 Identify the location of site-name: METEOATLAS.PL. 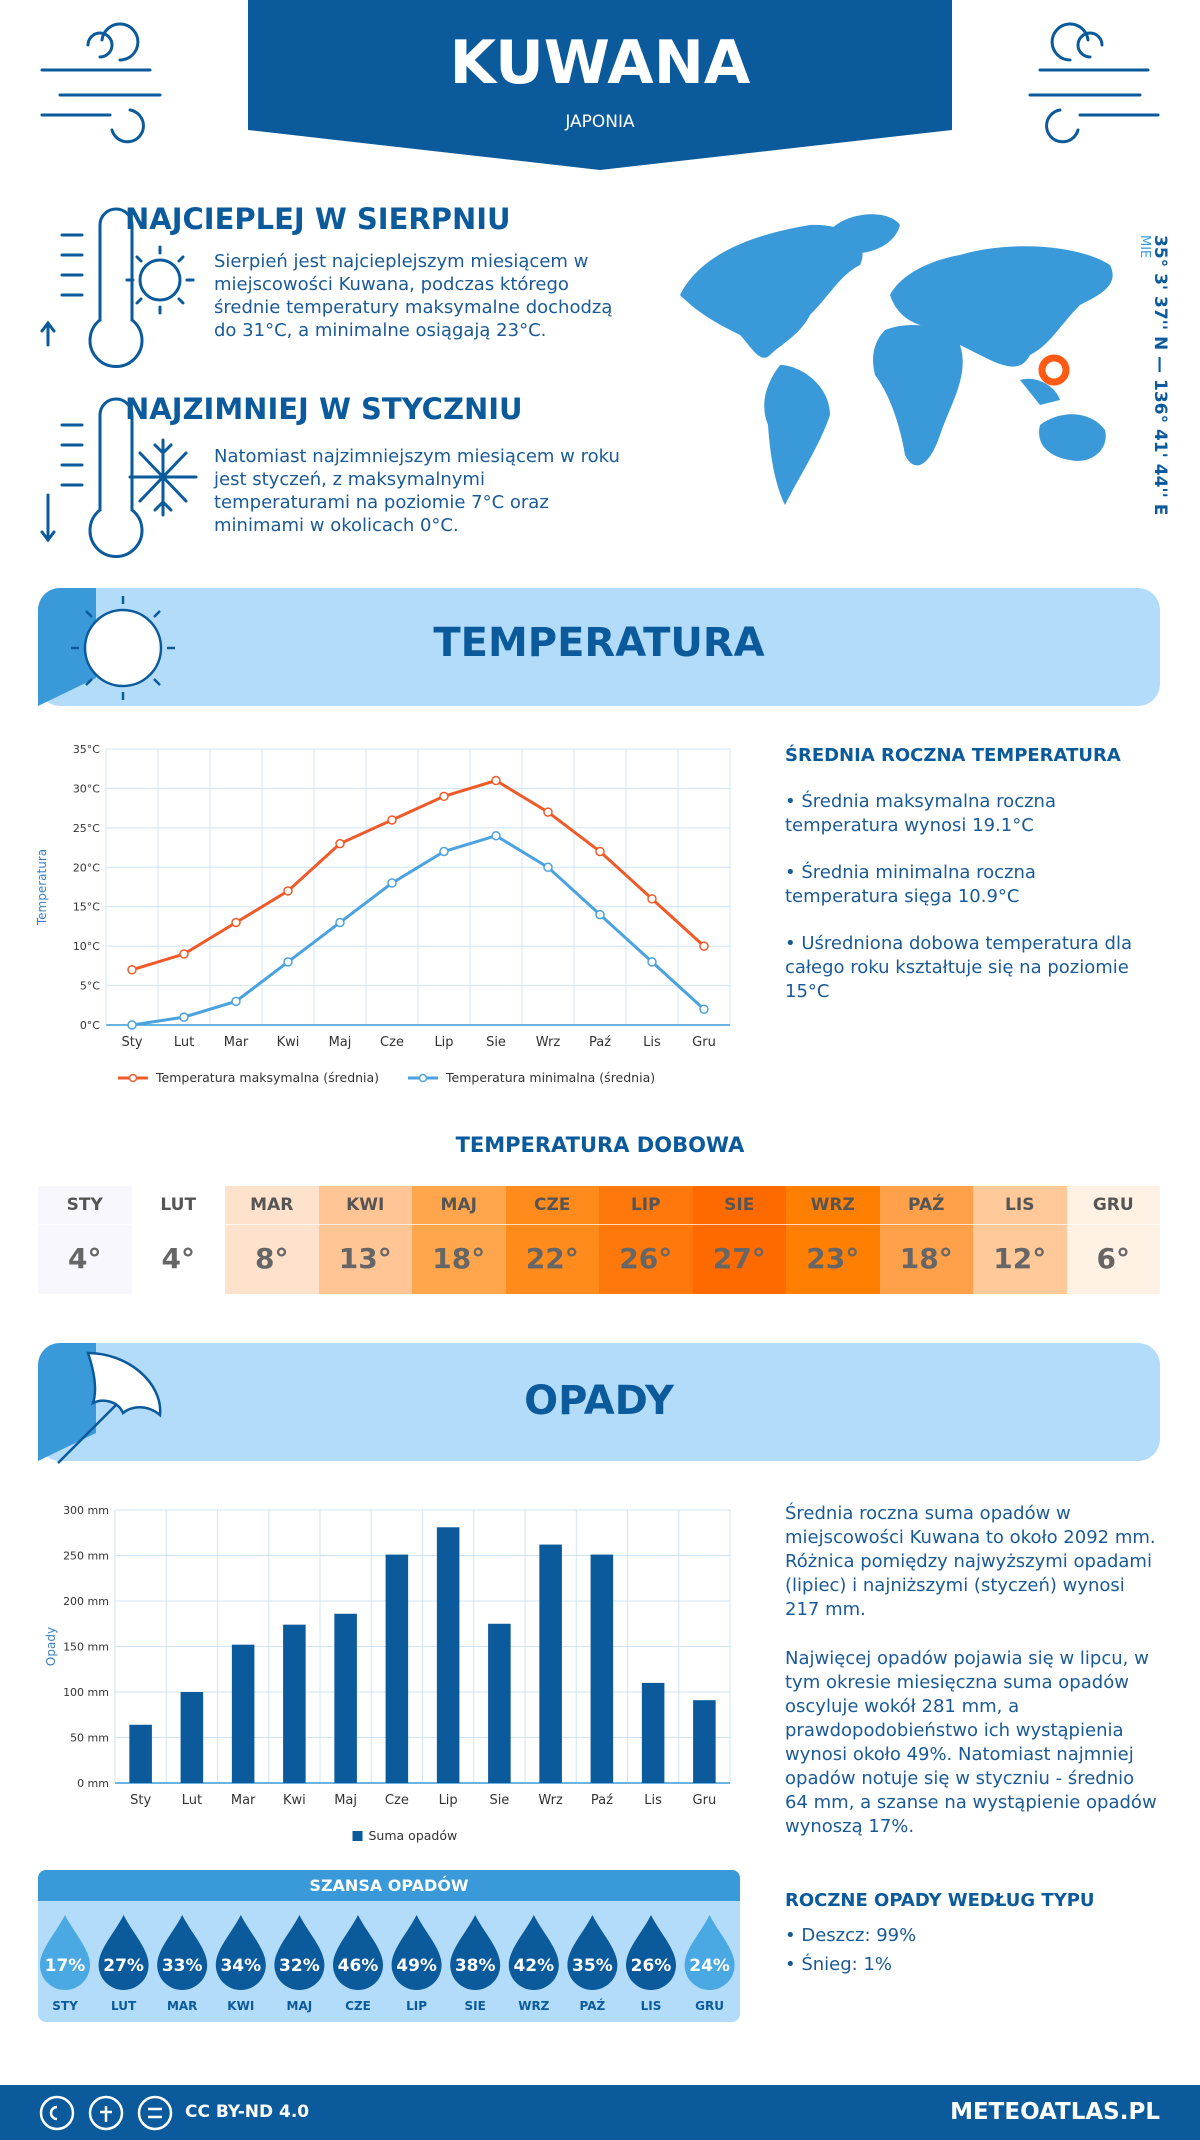
(1055, 2112).